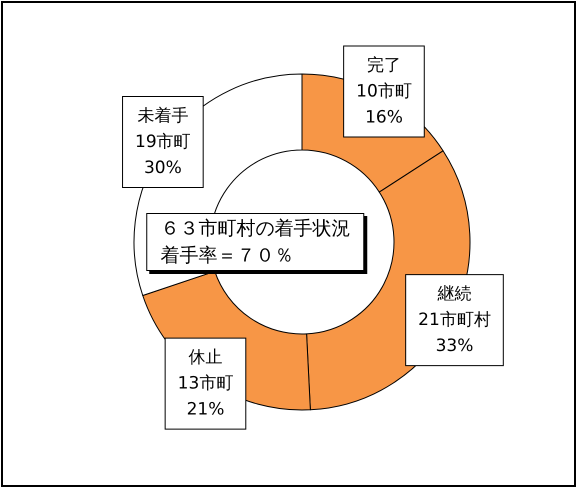 The width and height of the screenshot is (577, 488). Describe the element at coordinates (206, 397) in the screenshot. I see `data-label: 13市町 21%` at that location.